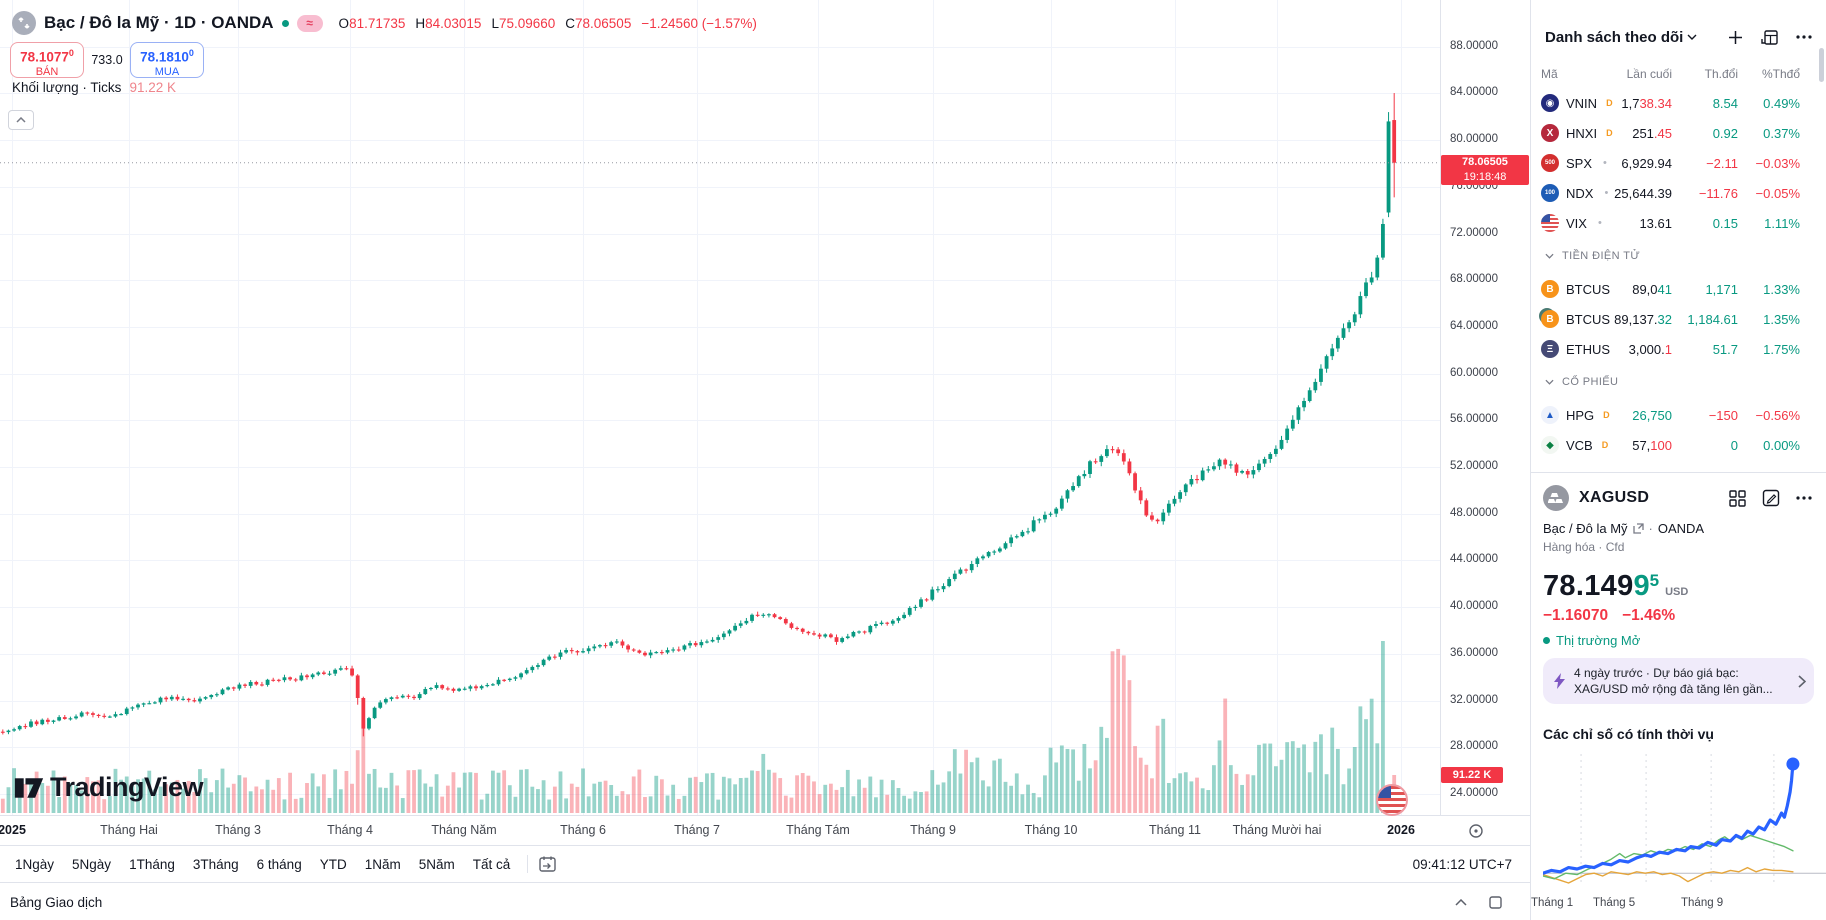  What do you see at coordinates (1652, 289) in the screenshot?
I see `last-price: 89,041` at bounding box center [1652, 289].